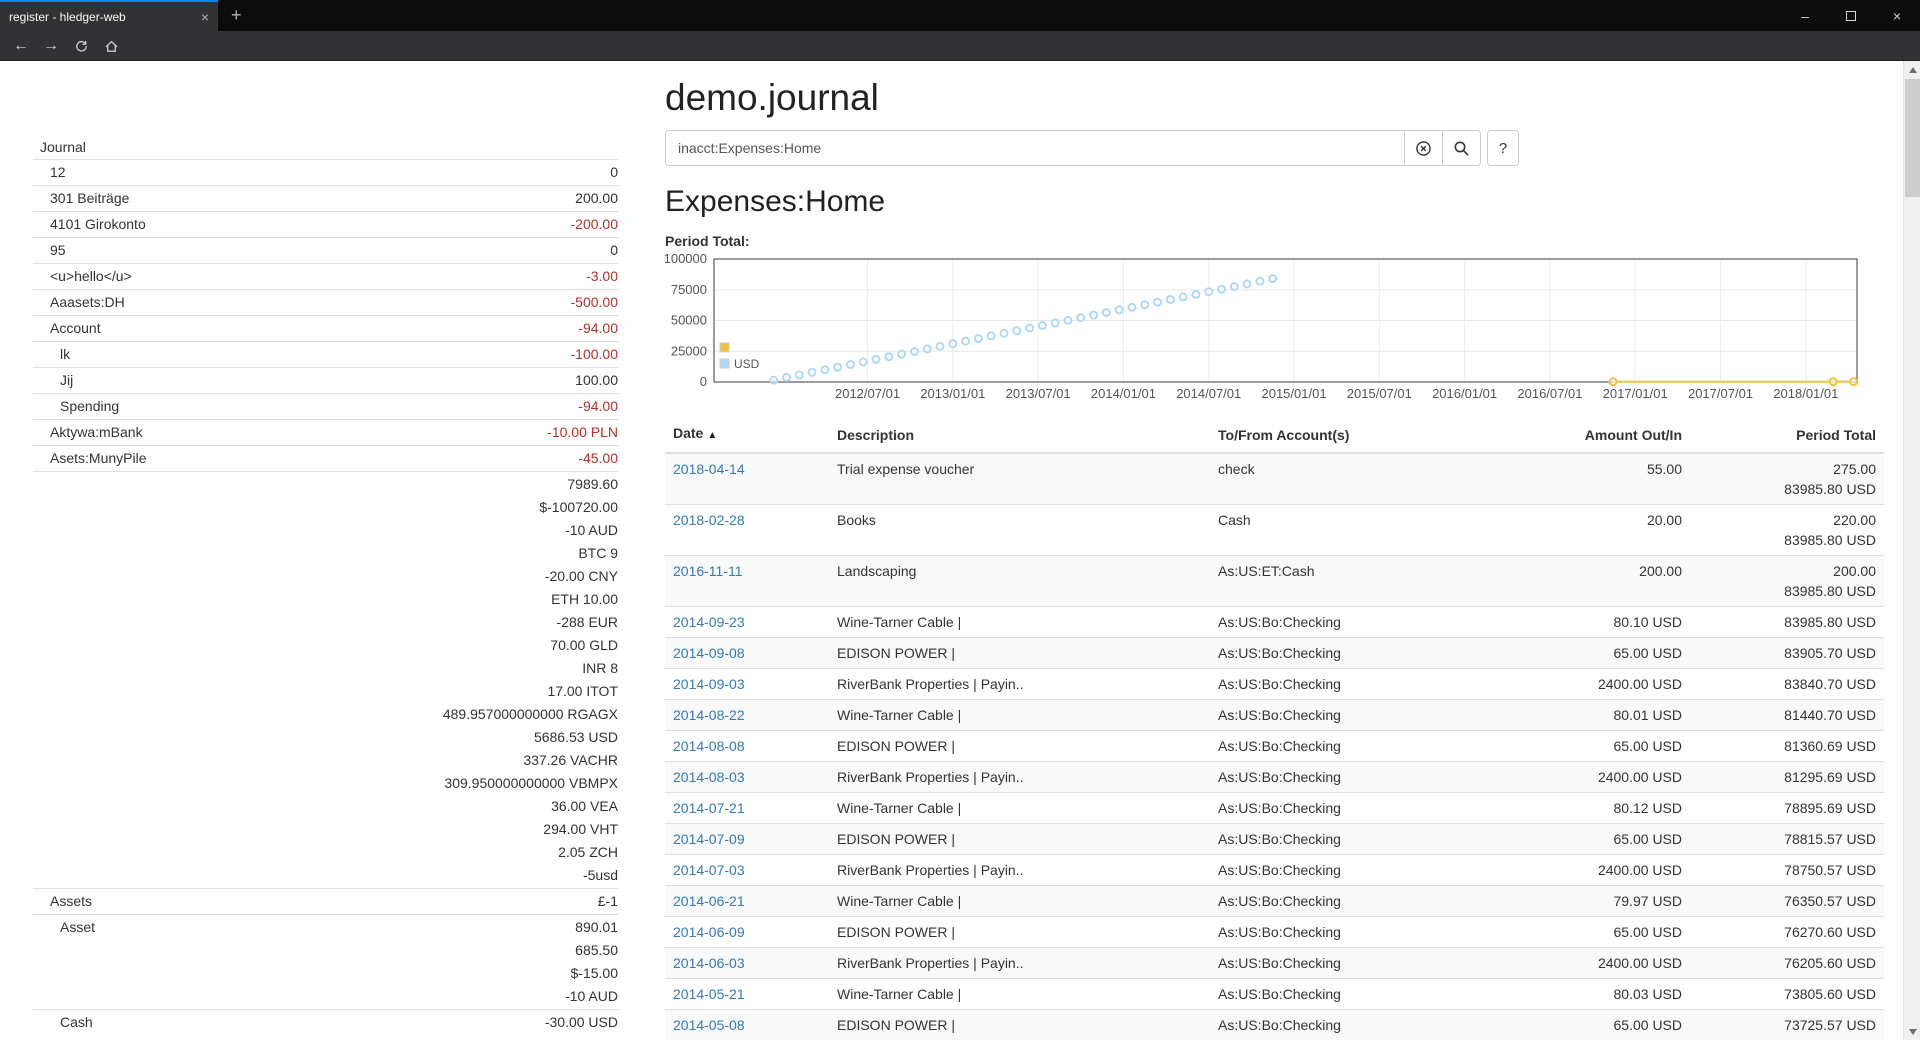 The width and height of the screenshot is (1920, 1040). What do you see at coordinates (747, 932) in the screenshot?
I see `cell-date: 2014-06-09` at bounding box center [747, 932].